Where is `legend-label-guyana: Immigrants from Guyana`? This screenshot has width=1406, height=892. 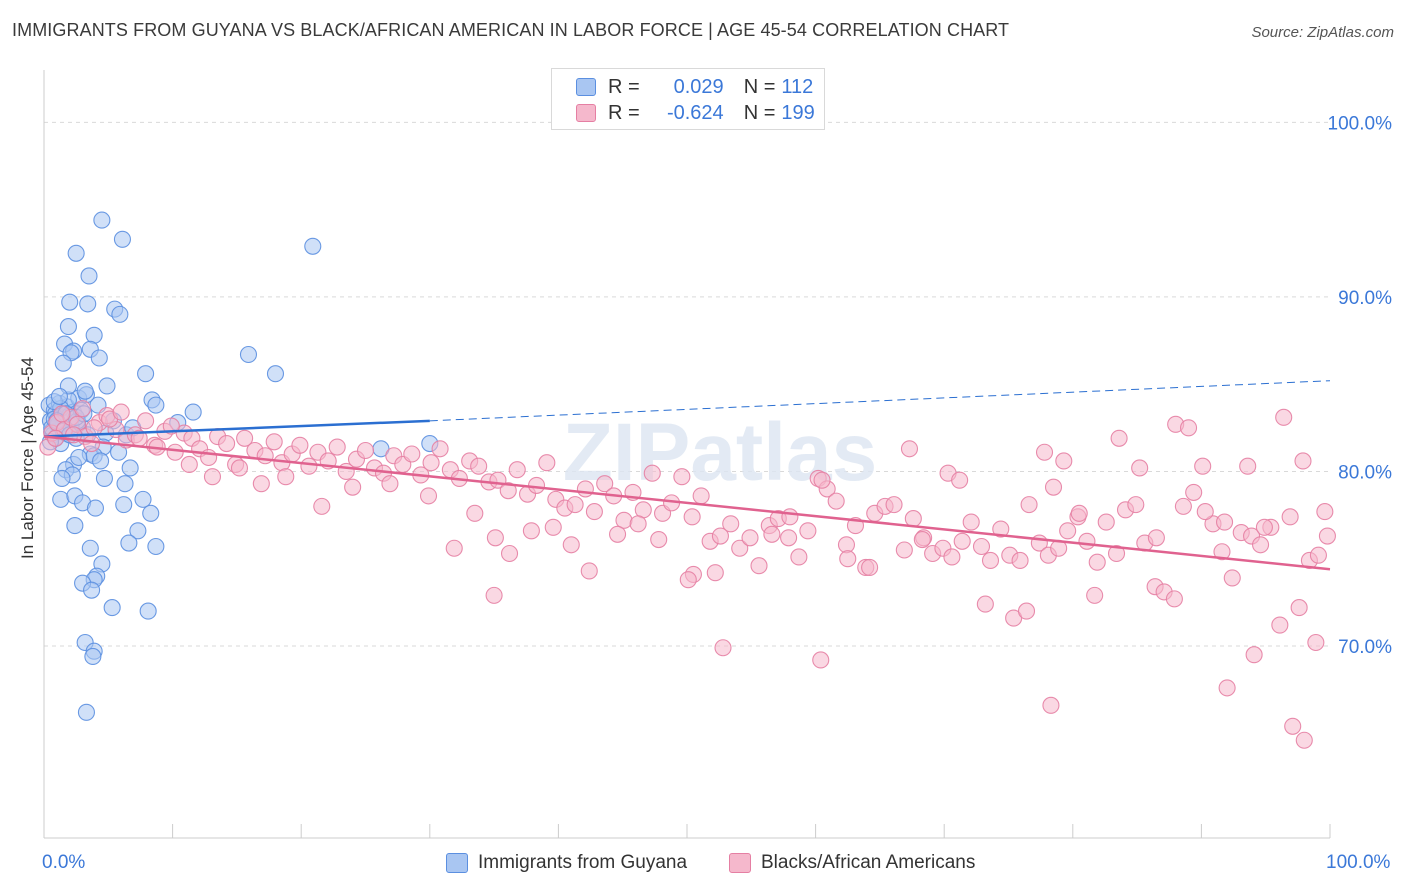 legend-label-guyana: Immigrants from Guyana is located at coordinates (583, 862).